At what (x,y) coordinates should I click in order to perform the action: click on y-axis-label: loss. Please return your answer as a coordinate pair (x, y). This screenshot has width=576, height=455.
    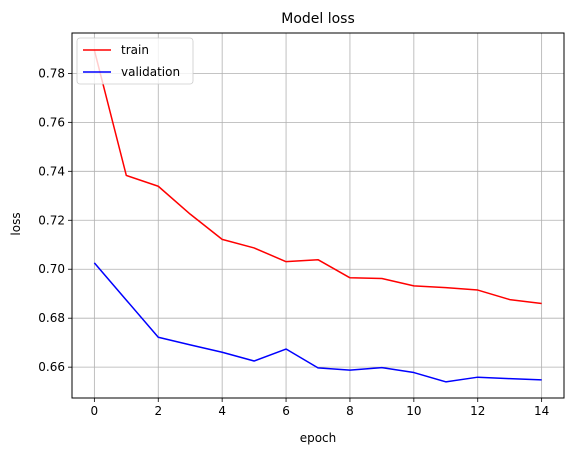
    Looking at the image, I should click on (16, 223).